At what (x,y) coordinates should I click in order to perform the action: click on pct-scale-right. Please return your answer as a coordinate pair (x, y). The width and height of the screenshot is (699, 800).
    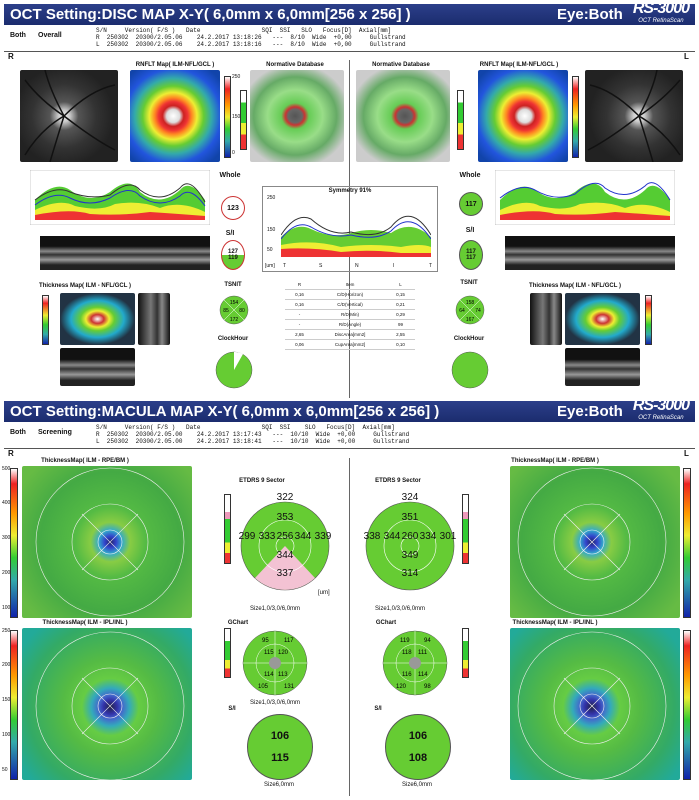
    Looking at the image, I should click on (460, 120).